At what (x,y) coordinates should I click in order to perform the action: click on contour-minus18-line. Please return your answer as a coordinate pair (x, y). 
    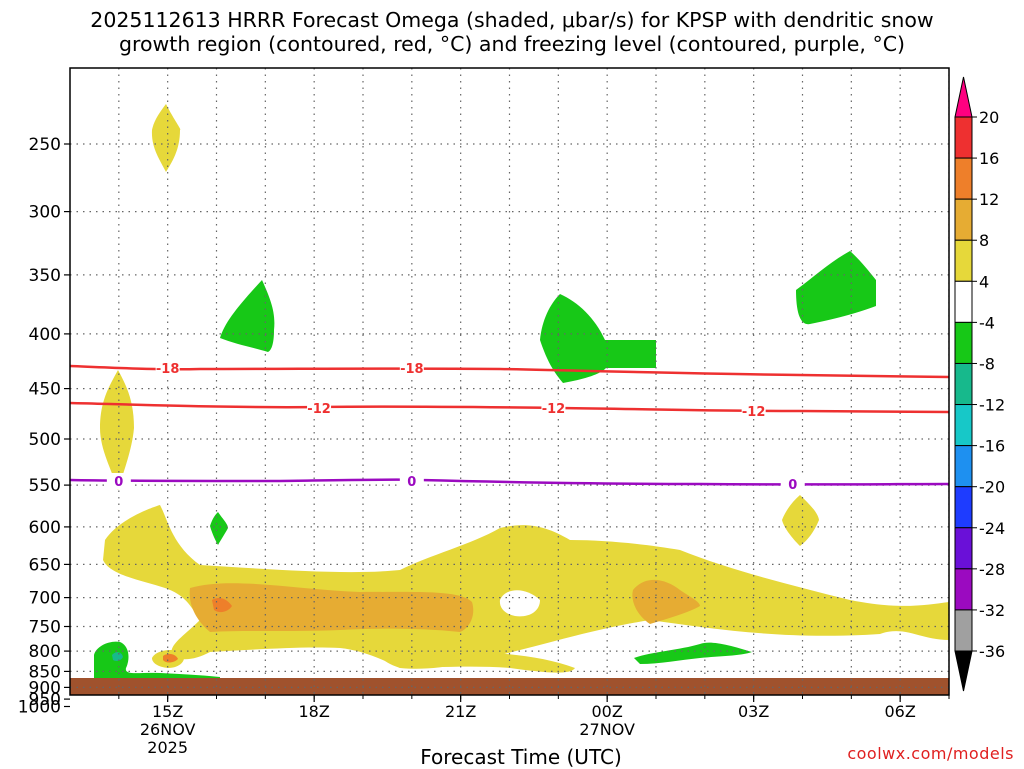
    Looking at the image, I should click on (509, 371).